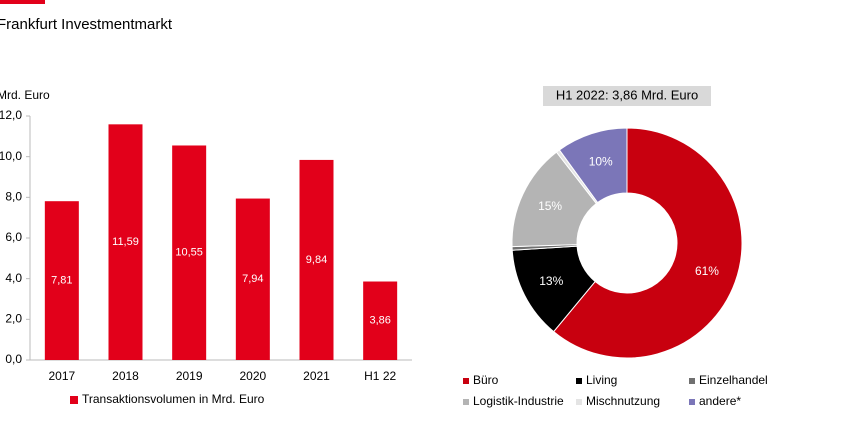 This screenshot has width=844, height=427. What do you see at coordinates (86, 24) in the screenshot?
I see `page-title: Frankfurt Investmentmarkt` at bounding box center [86, 24].